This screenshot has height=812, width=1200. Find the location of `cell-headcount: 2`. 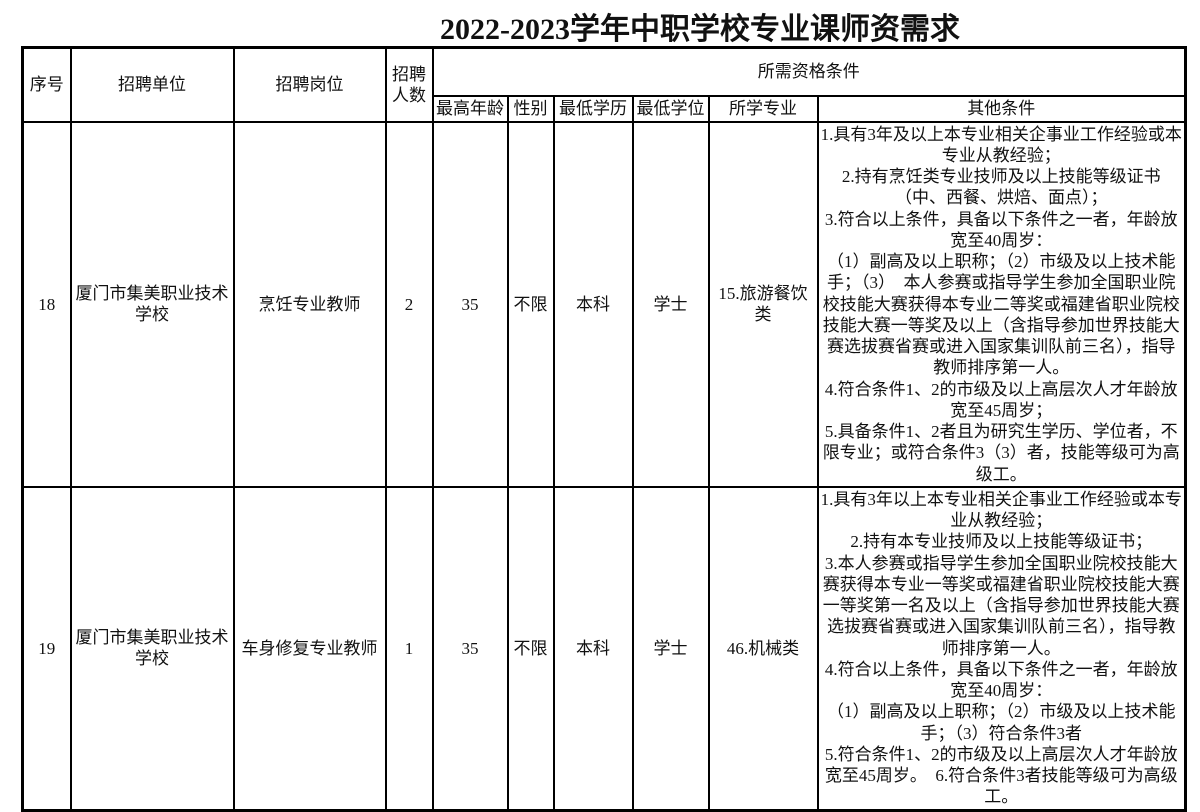

cell-headcount: 2 is located at coordinates (409, 304).